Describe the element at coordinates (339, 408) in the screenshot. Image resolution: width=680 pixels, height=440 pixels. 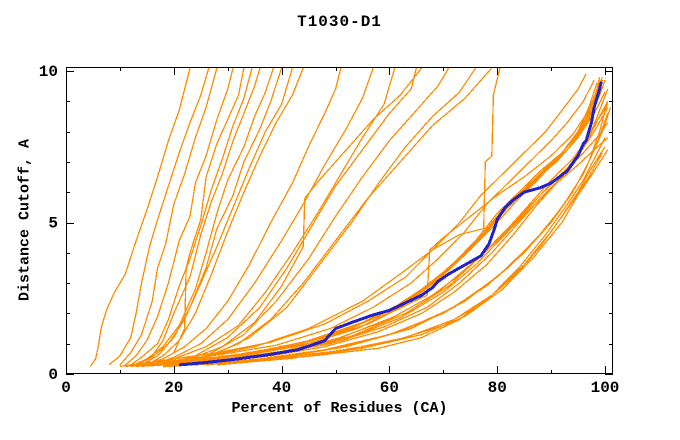
I see `x-axis-label: Percent of Residues (CA)` at that location.